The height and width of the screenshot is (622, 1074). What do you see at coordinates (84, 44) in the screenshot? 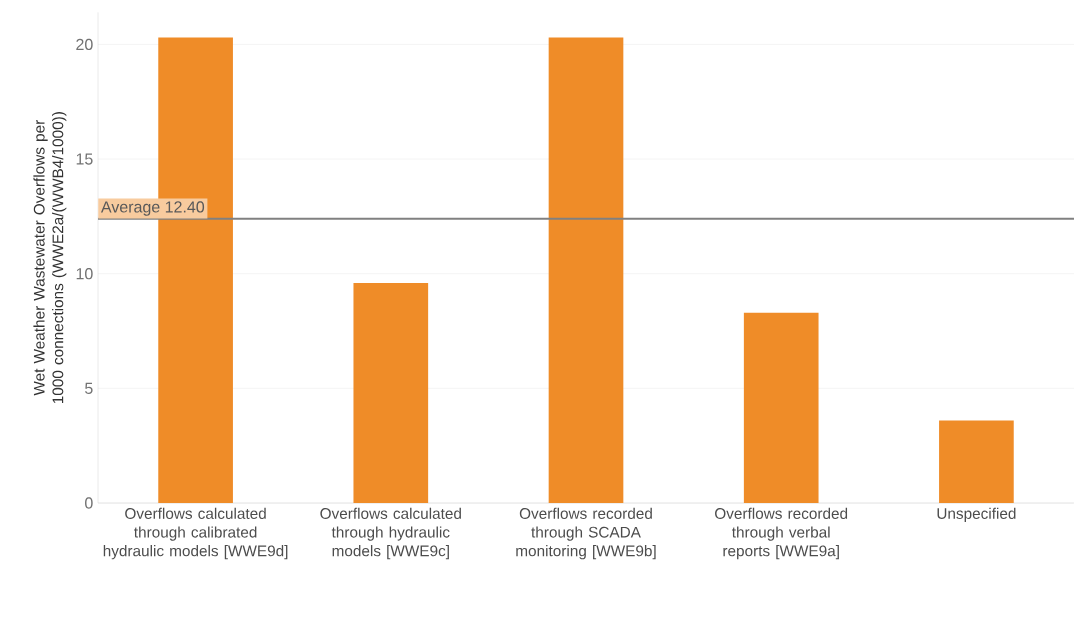
I see `y-tick-label: 20` at bounding box center [84, 44].